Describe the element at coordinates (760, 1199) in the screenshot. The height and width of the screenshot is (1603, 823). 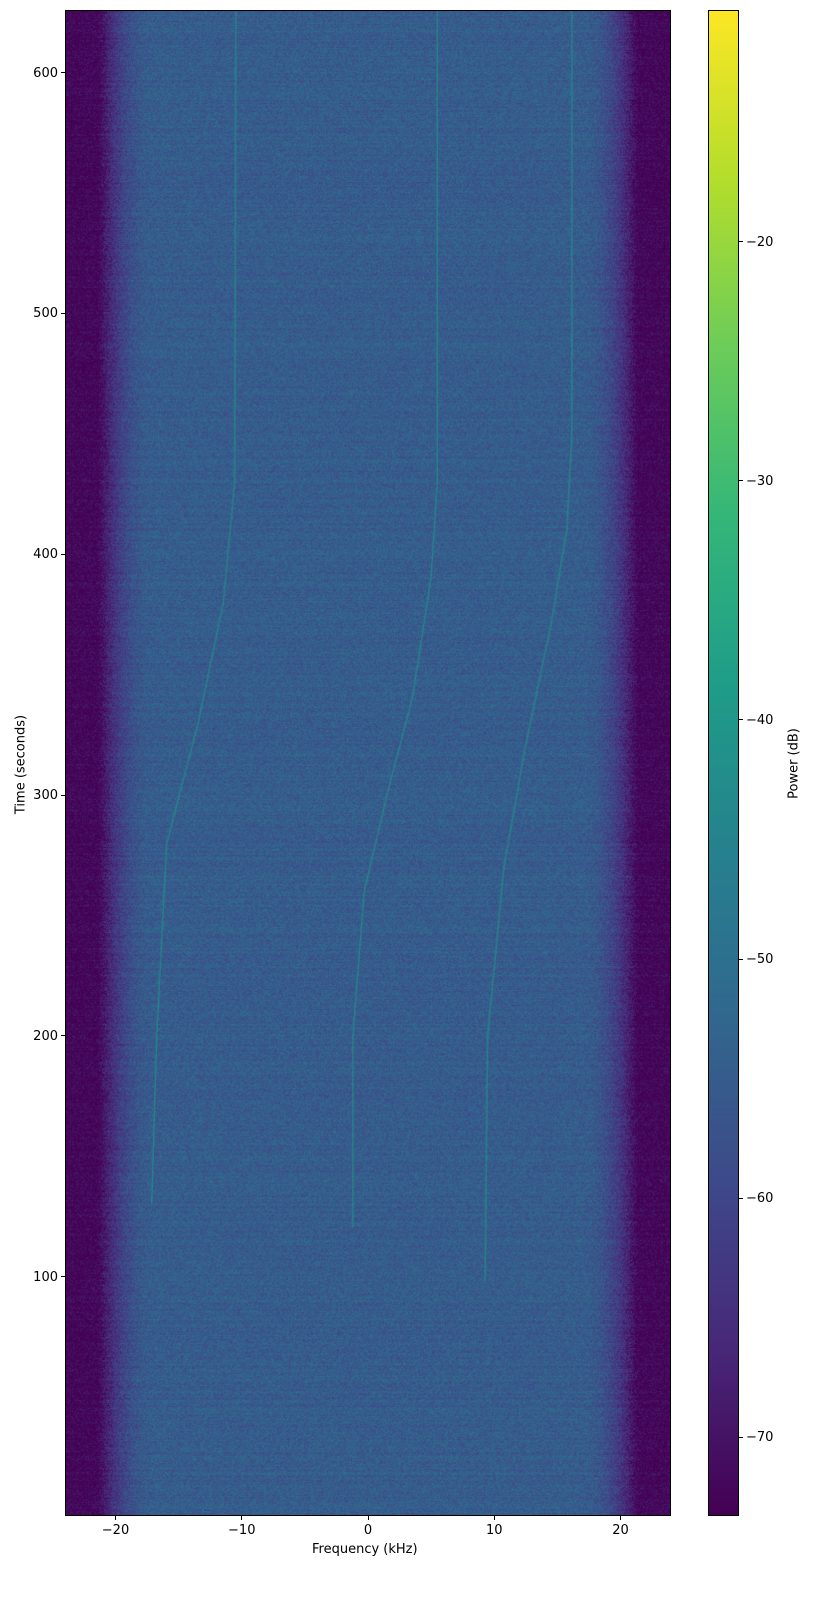
I see `colorbar-tick-label: −60` at that location.